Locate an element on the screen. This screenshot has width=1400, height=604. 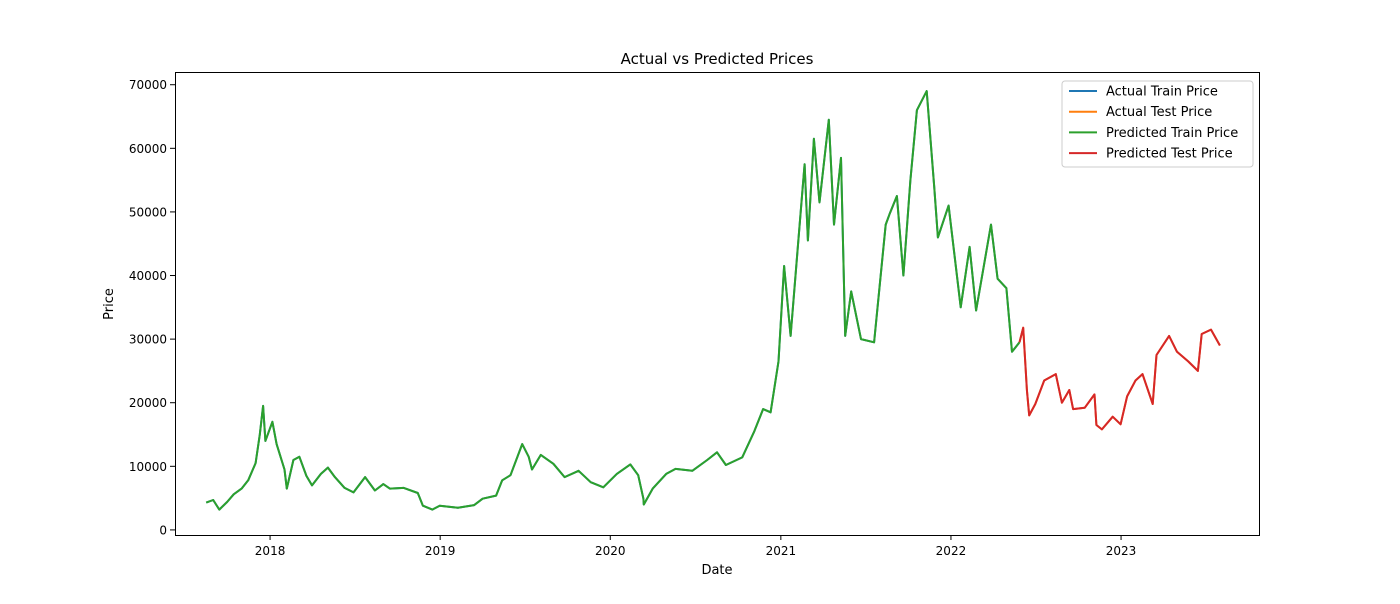
y-axis: 0 10000 20000 30000 40000 50000 60000 70000 is located at coordinates (152, 307).